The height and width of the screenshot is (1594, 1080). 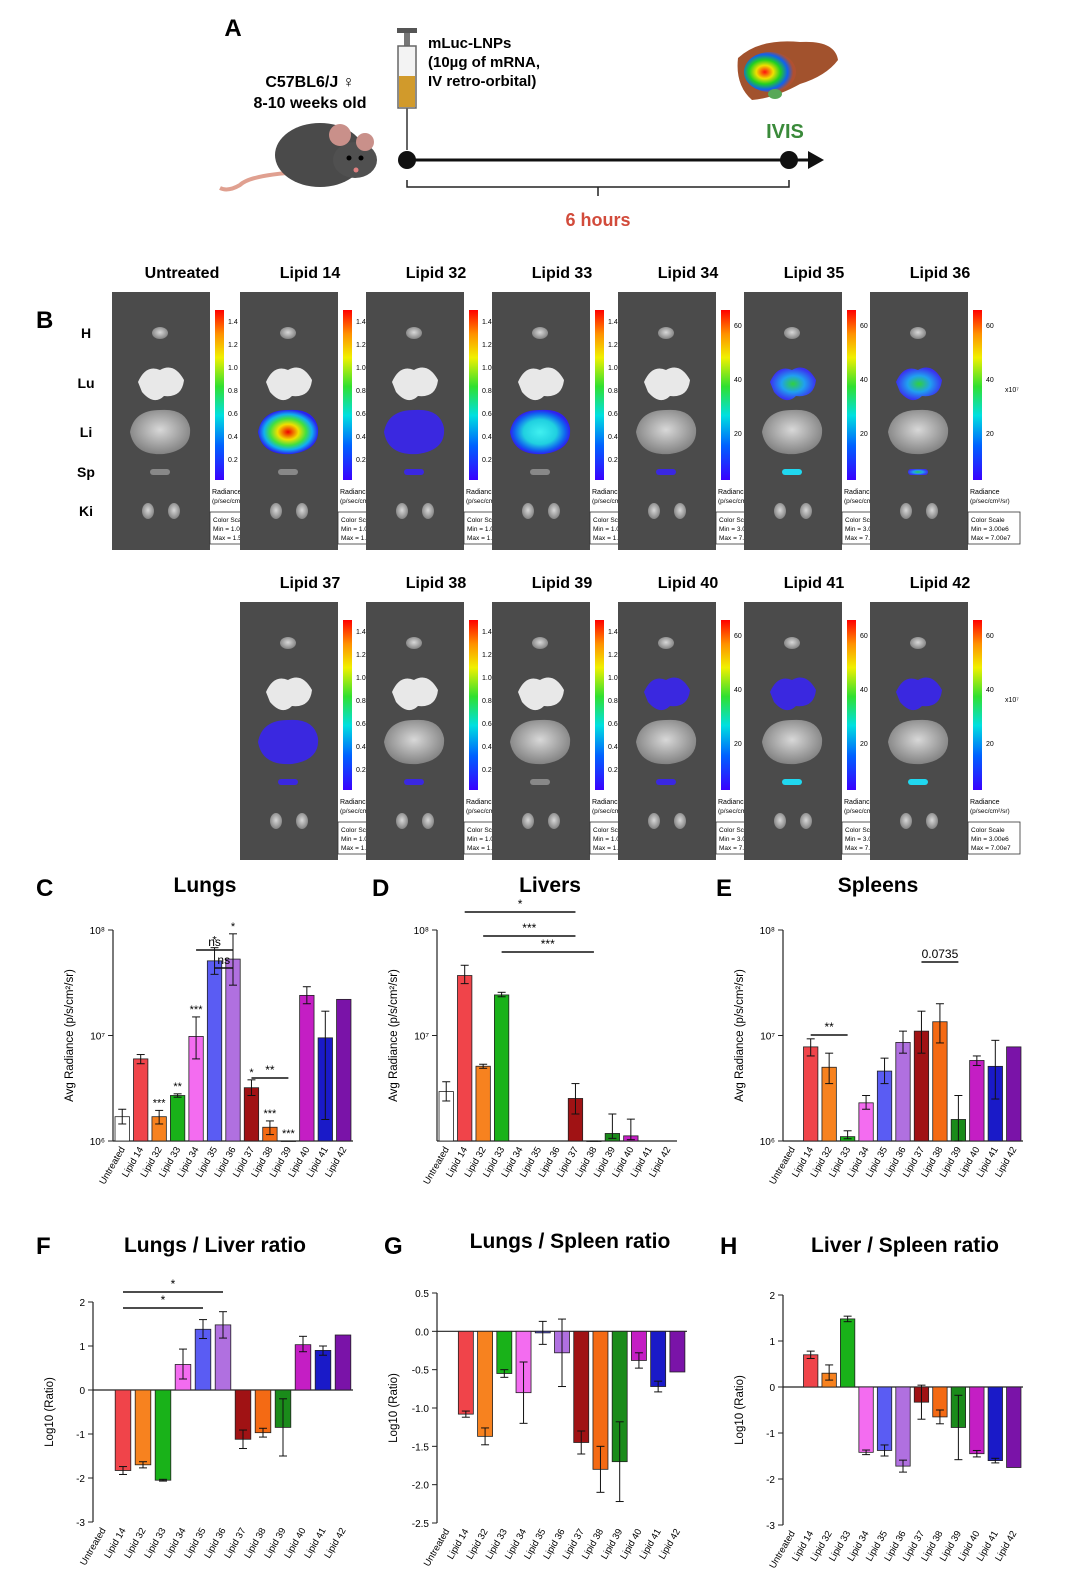 I want to click on color-bar-tick: 0.8, so click(x=613, y=391).